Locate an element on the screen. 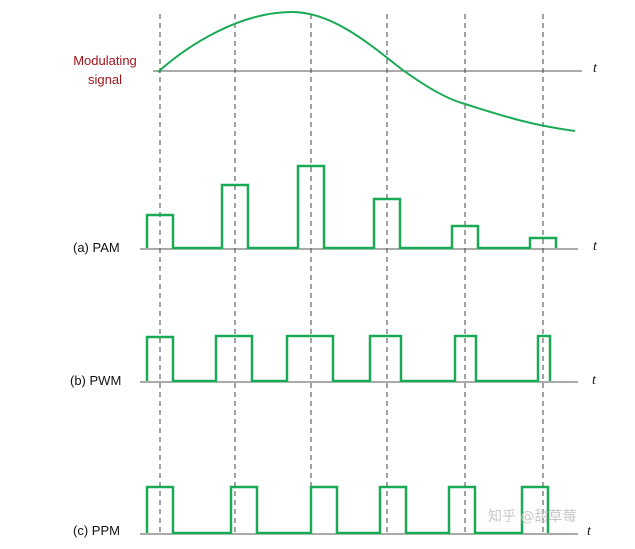 Image resolution: width=635 pixels, height=549 pixels. t-axis-label-signal: t is located at coordinates (595, 68).